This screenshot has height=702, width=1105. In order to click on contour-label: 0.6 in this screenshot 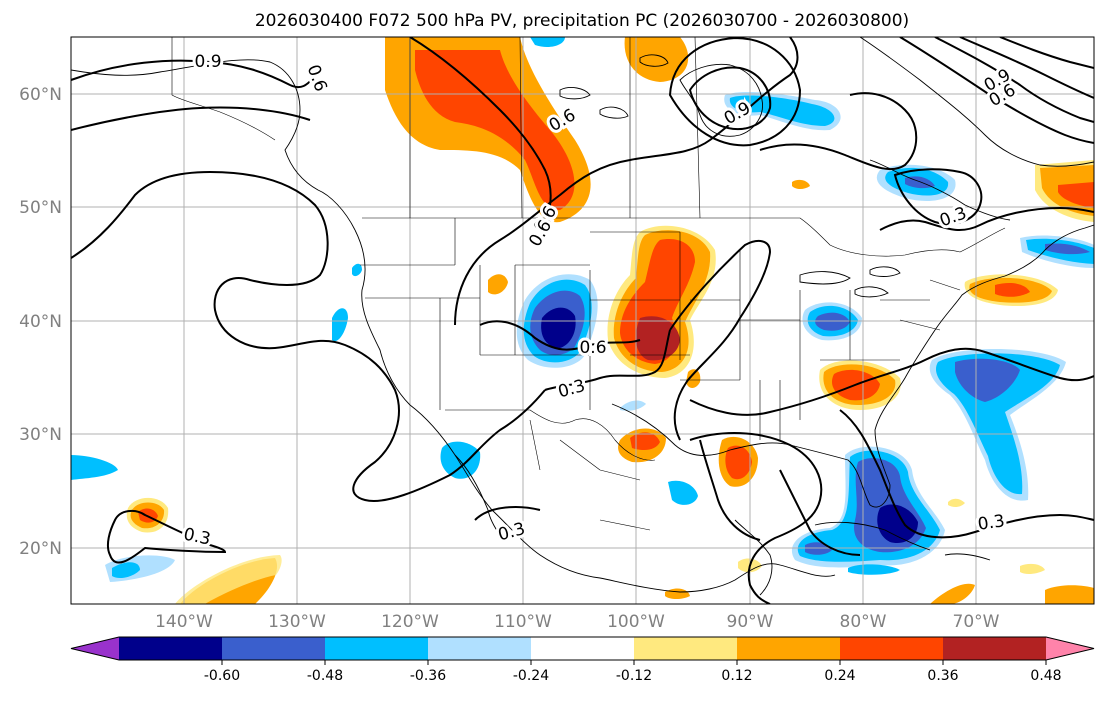, I will do `click(592, 348)`.